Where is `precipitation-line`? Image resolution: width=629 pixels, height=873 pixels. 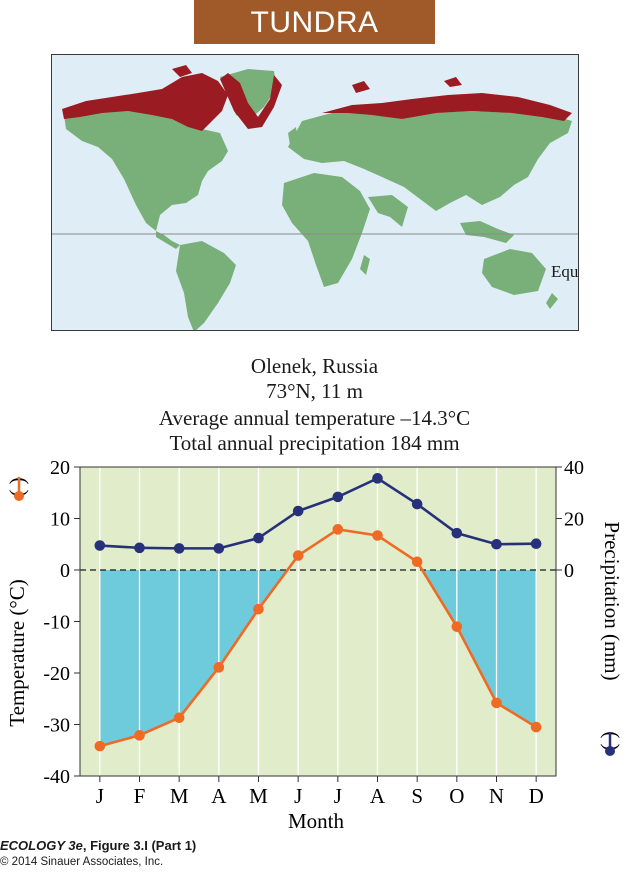 precipitation-line is located at coordinates (318, 513).